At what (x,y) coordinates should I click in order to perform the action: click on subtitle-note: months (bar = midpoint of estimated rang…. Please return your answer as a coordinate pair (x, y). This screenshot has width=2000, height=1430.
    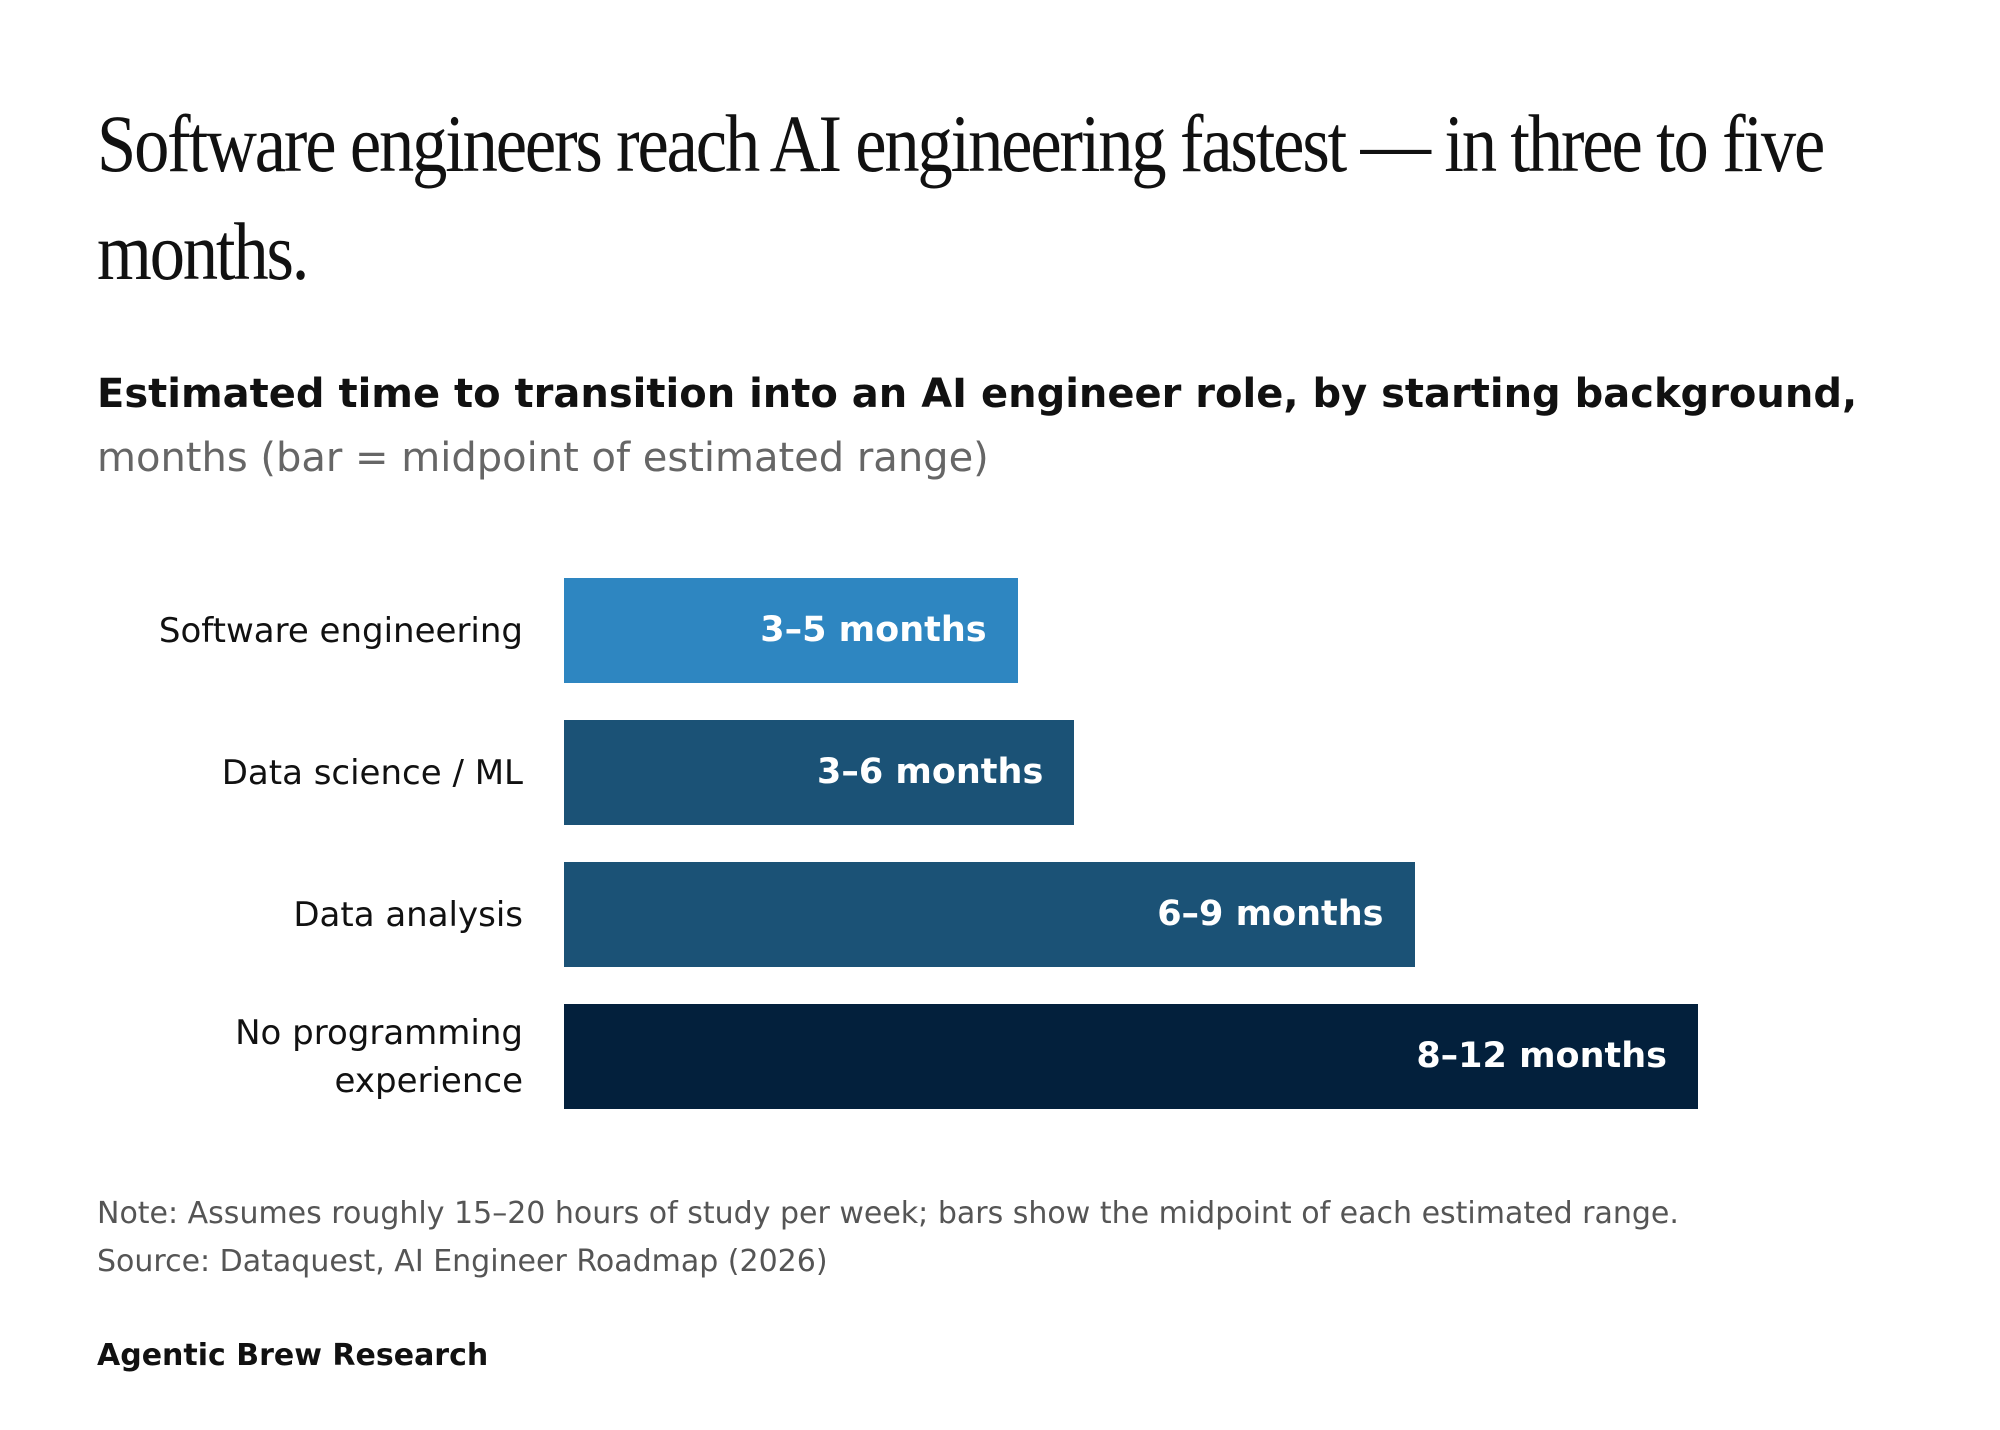
    Looking at the image, I should click on (543, 458).